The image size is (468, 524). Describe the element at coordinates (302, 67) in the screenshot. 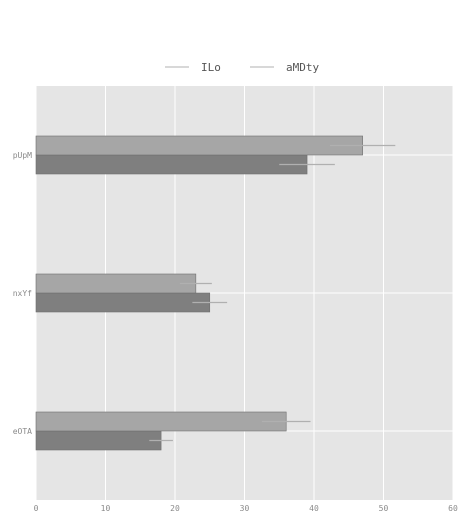

I see `legend-label-aMDty: aMDty` at that location.